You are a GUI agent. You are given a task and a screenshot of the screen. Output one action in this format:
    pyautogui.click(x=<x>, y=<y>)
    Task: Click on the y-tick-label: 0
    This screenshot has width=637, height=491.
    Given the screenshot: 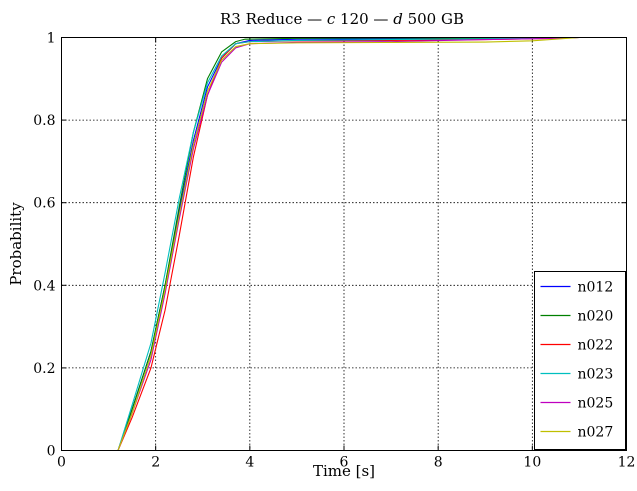 What is the action you would take?
    pyautogui.click(x=51, y=452)
    